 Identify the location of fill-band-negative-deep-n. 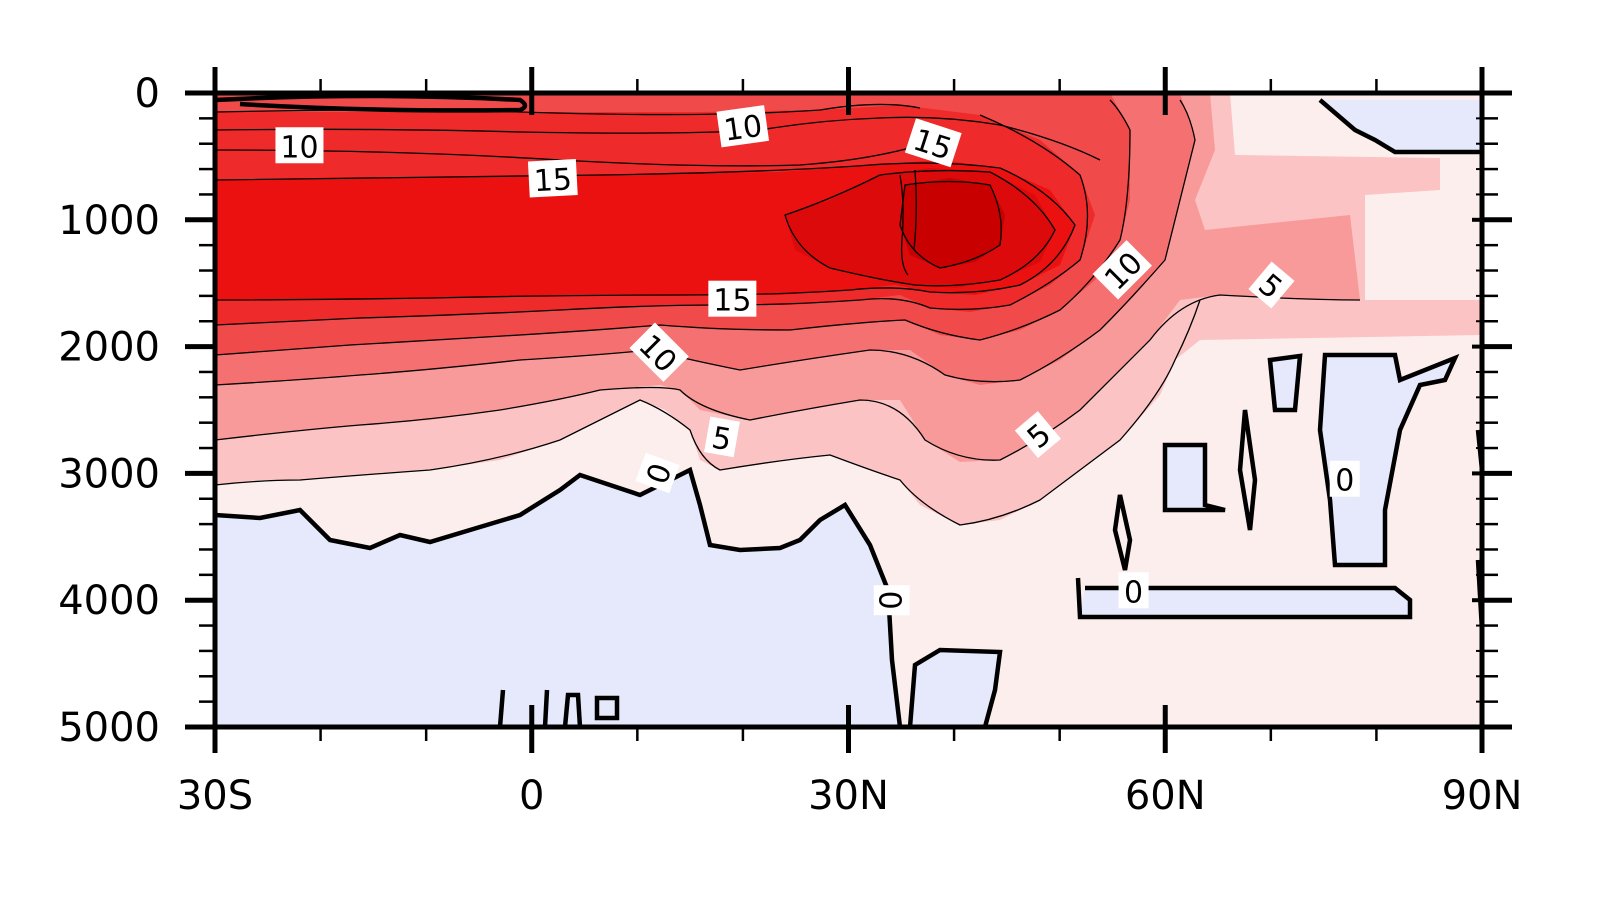
(955, 688).